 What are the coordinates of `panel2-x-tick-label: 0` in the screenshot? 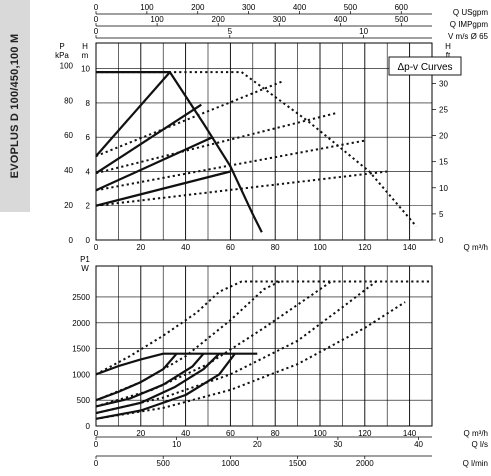 It's located at (96, 433).